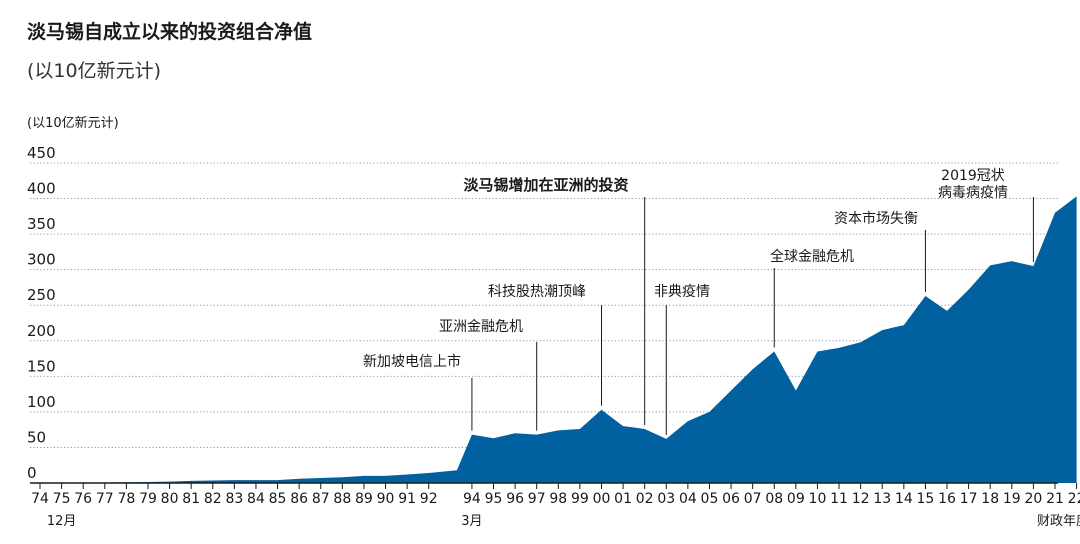  Describe the element at coordinates (926, 499) in the screenshot. I see `x-tick-label: 15` at that location.